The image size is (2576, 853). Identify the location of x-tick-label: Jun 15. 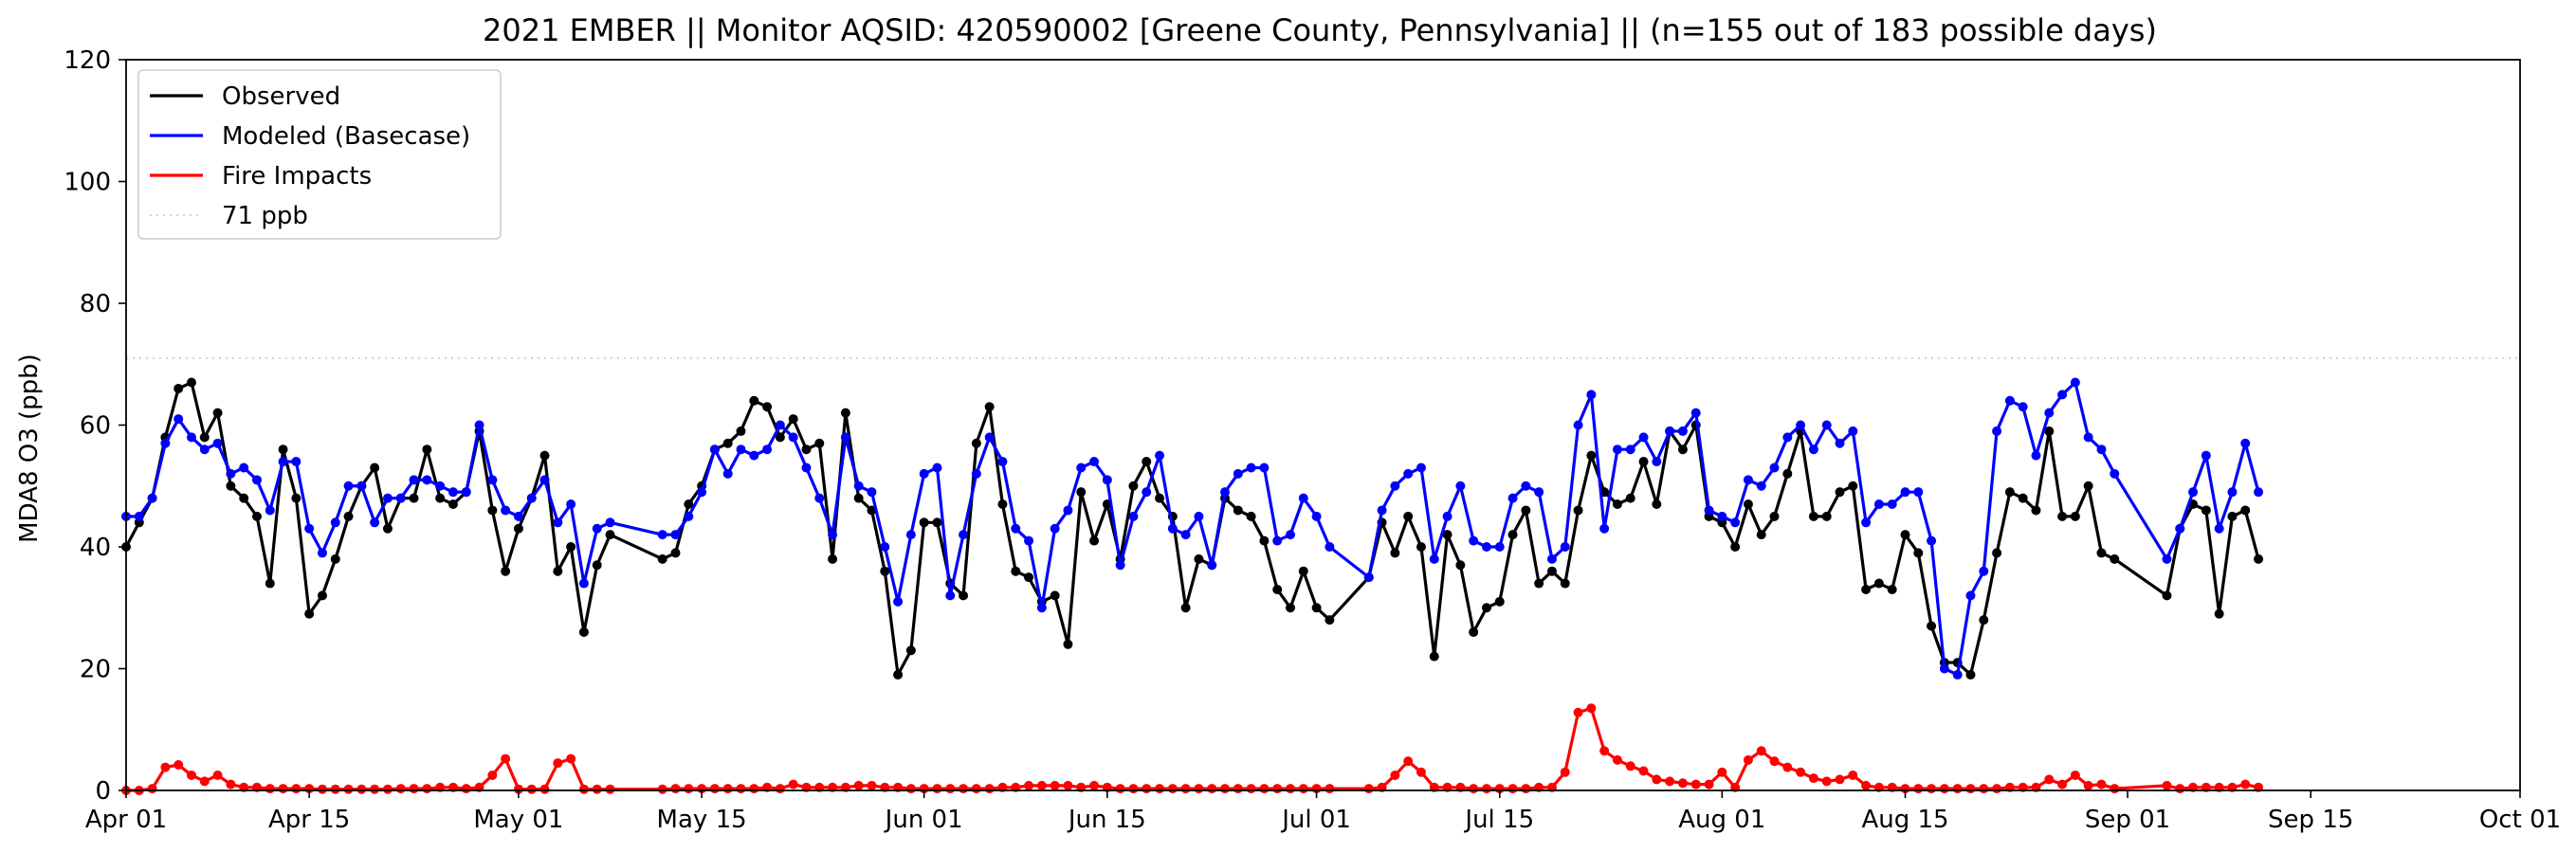
(1106, 820).